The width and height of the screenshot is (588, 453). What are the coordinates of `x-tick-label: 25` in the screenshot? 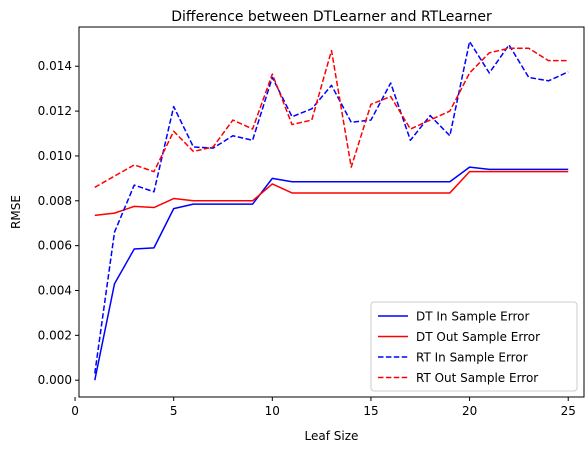 It's located at (568, 411).